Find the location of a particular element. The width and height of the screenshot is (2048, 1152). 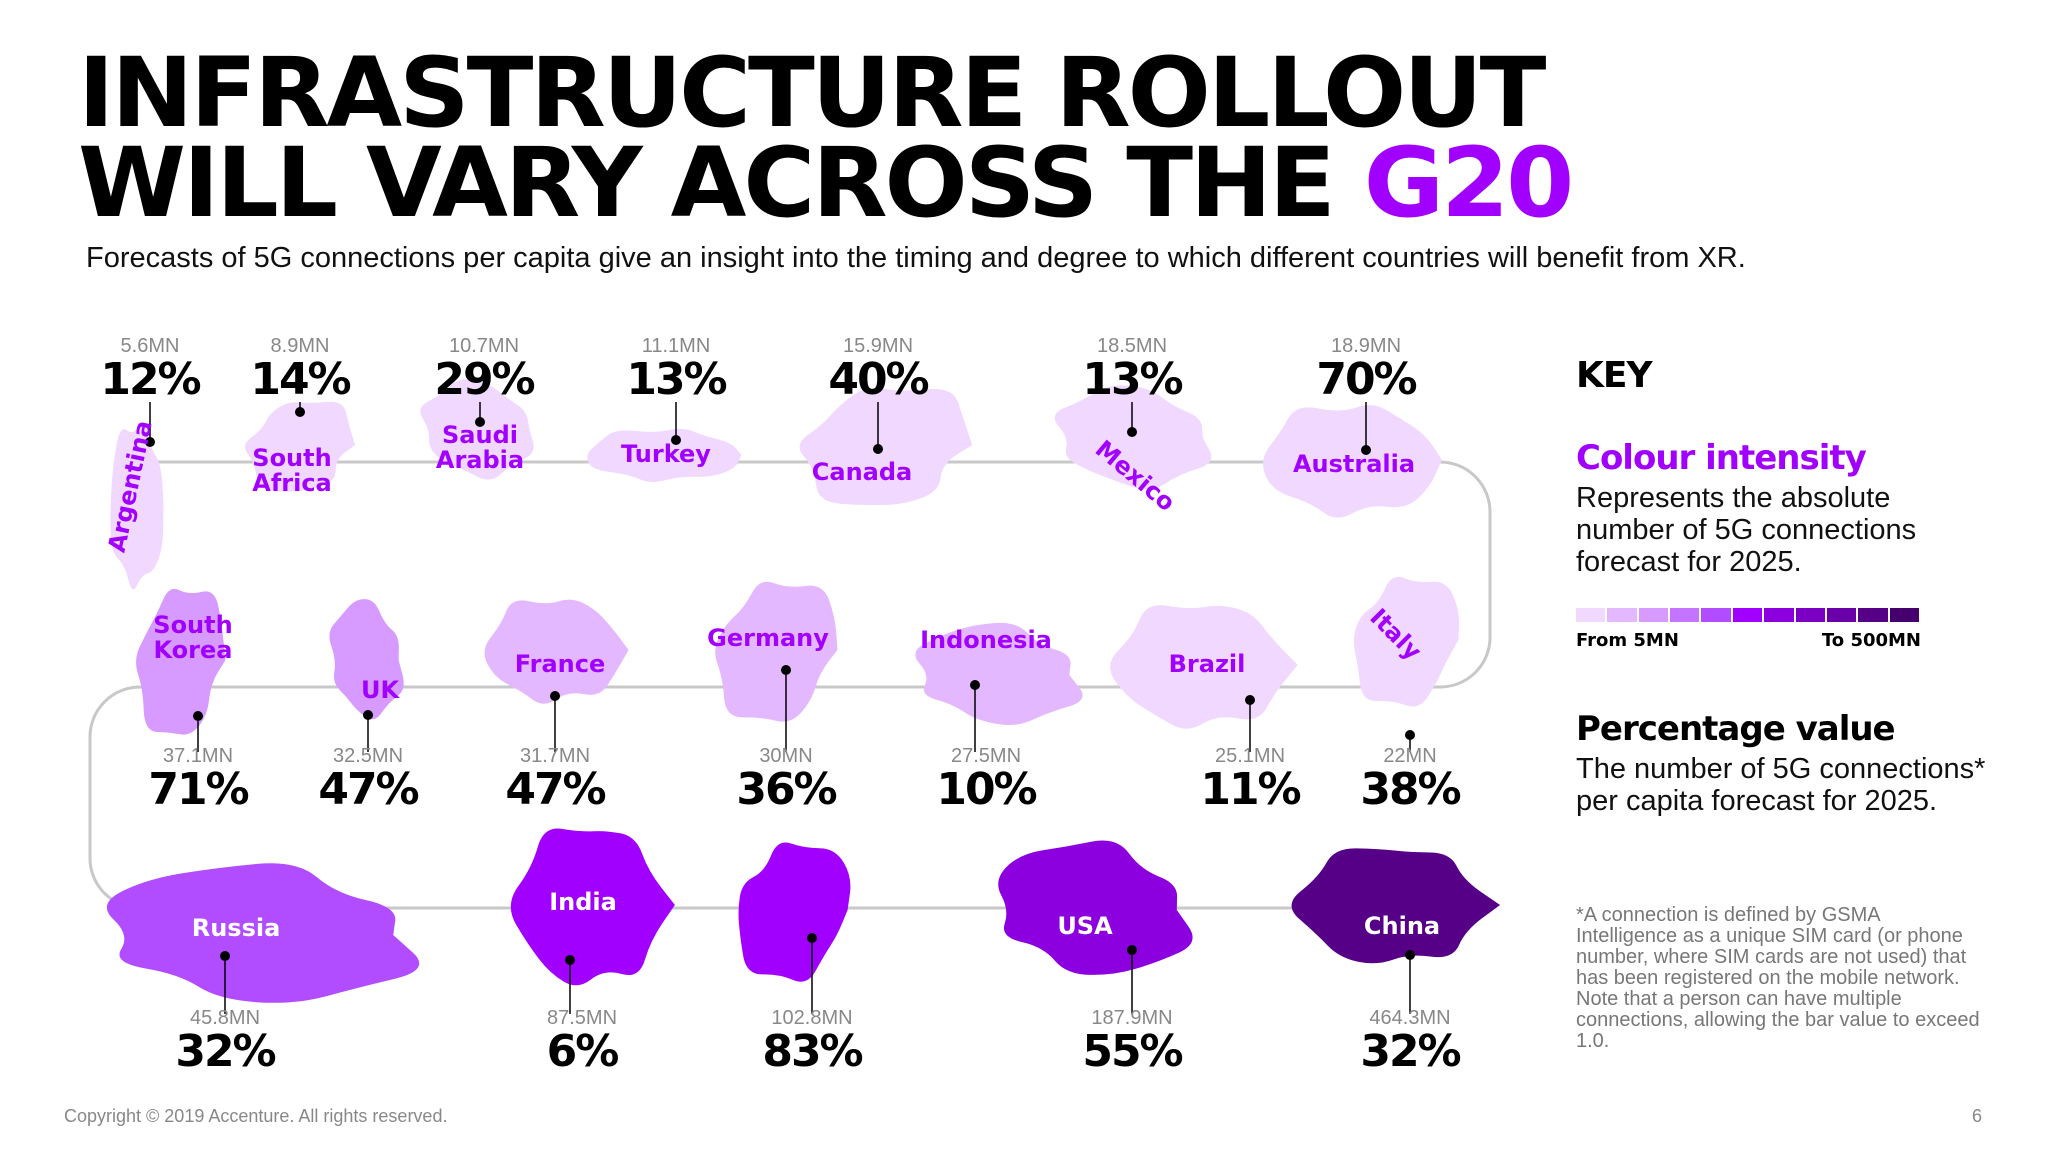

usa-percent: 55% is located at coordinates (1132, 1051).